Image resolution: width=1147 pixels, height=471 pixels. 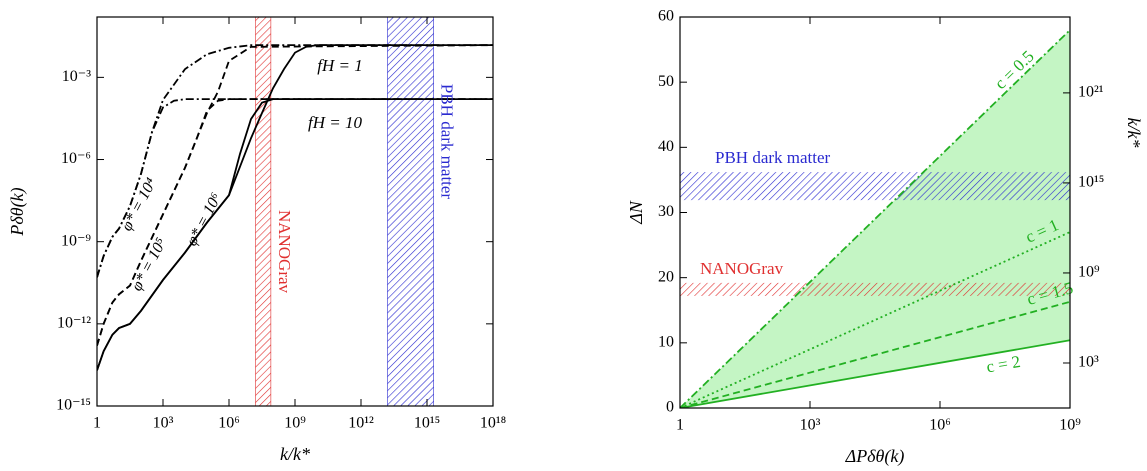 What do you see at coordinates (636, 212) in the screenshot?
I see `y-axis-label: ΔN` at bounding box center [636, 212].